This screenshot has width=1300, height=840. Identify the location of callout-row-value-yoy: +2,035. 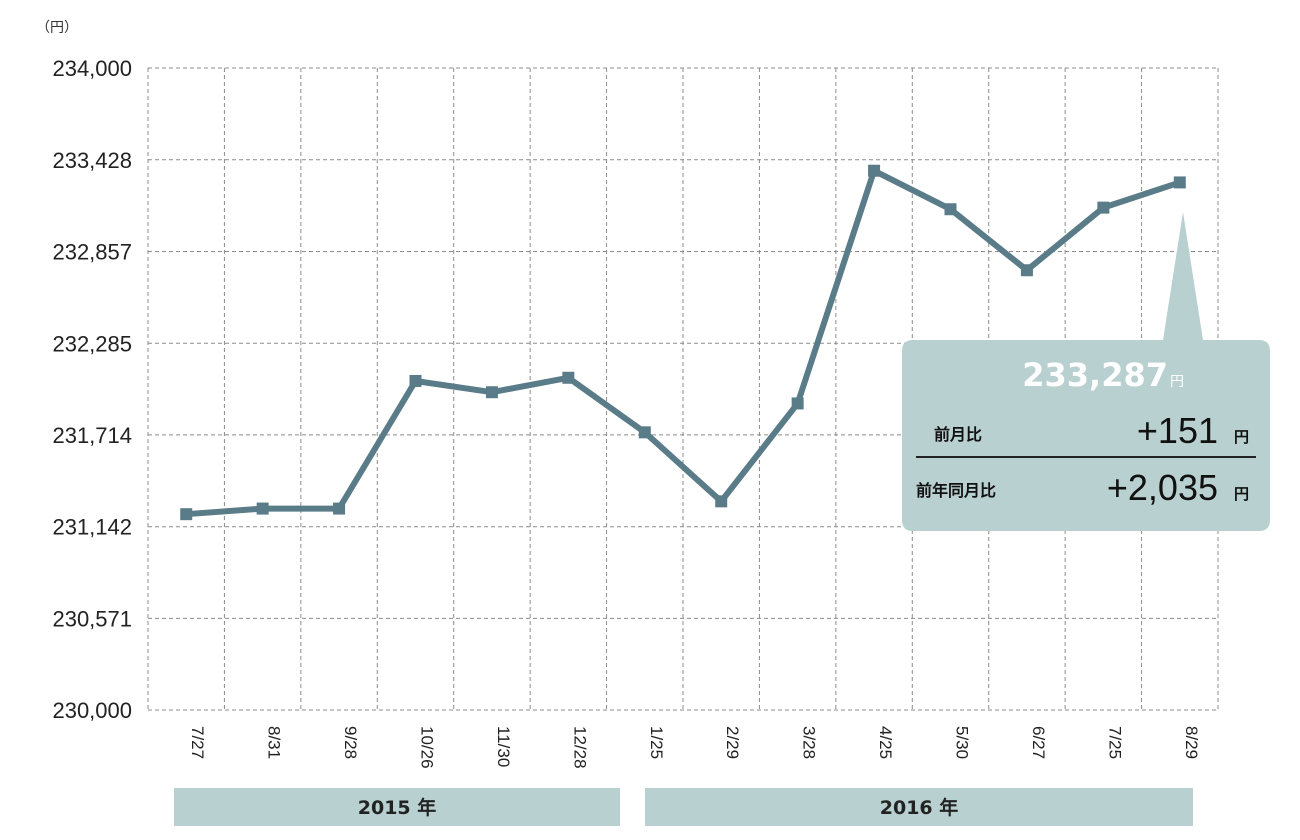
(1162, 487).